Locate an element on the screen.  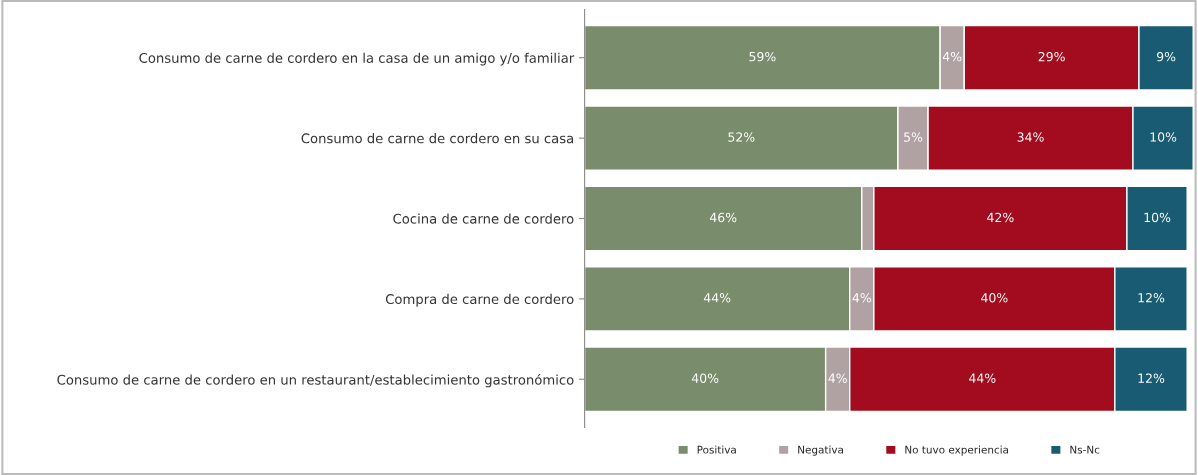
data-label: 34% is located at coordinates (1030, 137).